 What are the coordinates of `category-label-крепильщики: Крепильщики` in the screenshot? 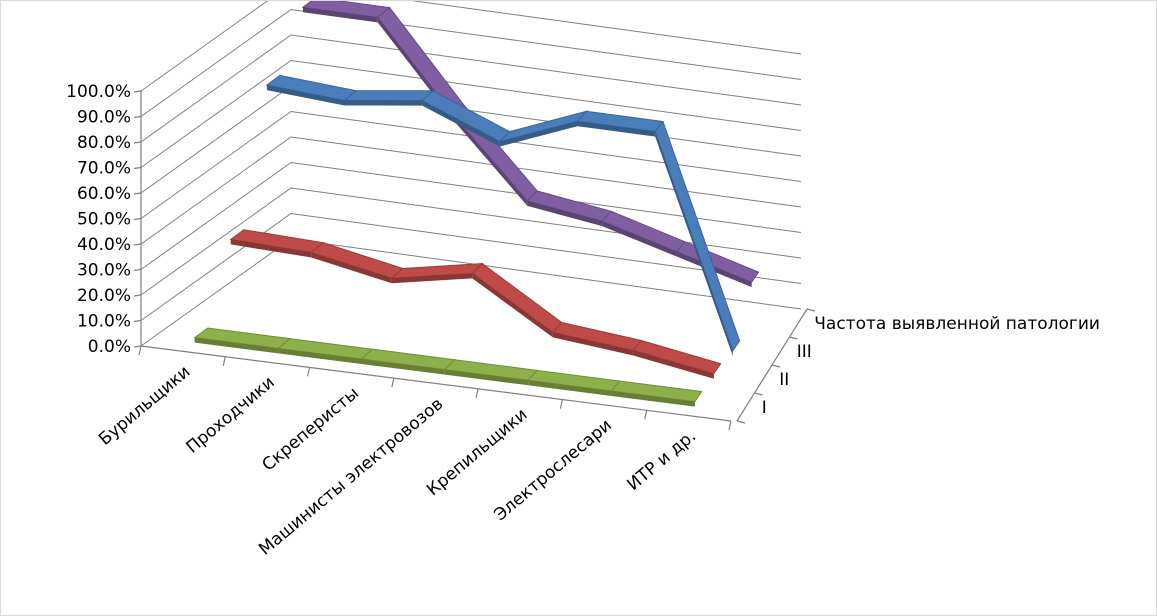 It's located at (477, 453).